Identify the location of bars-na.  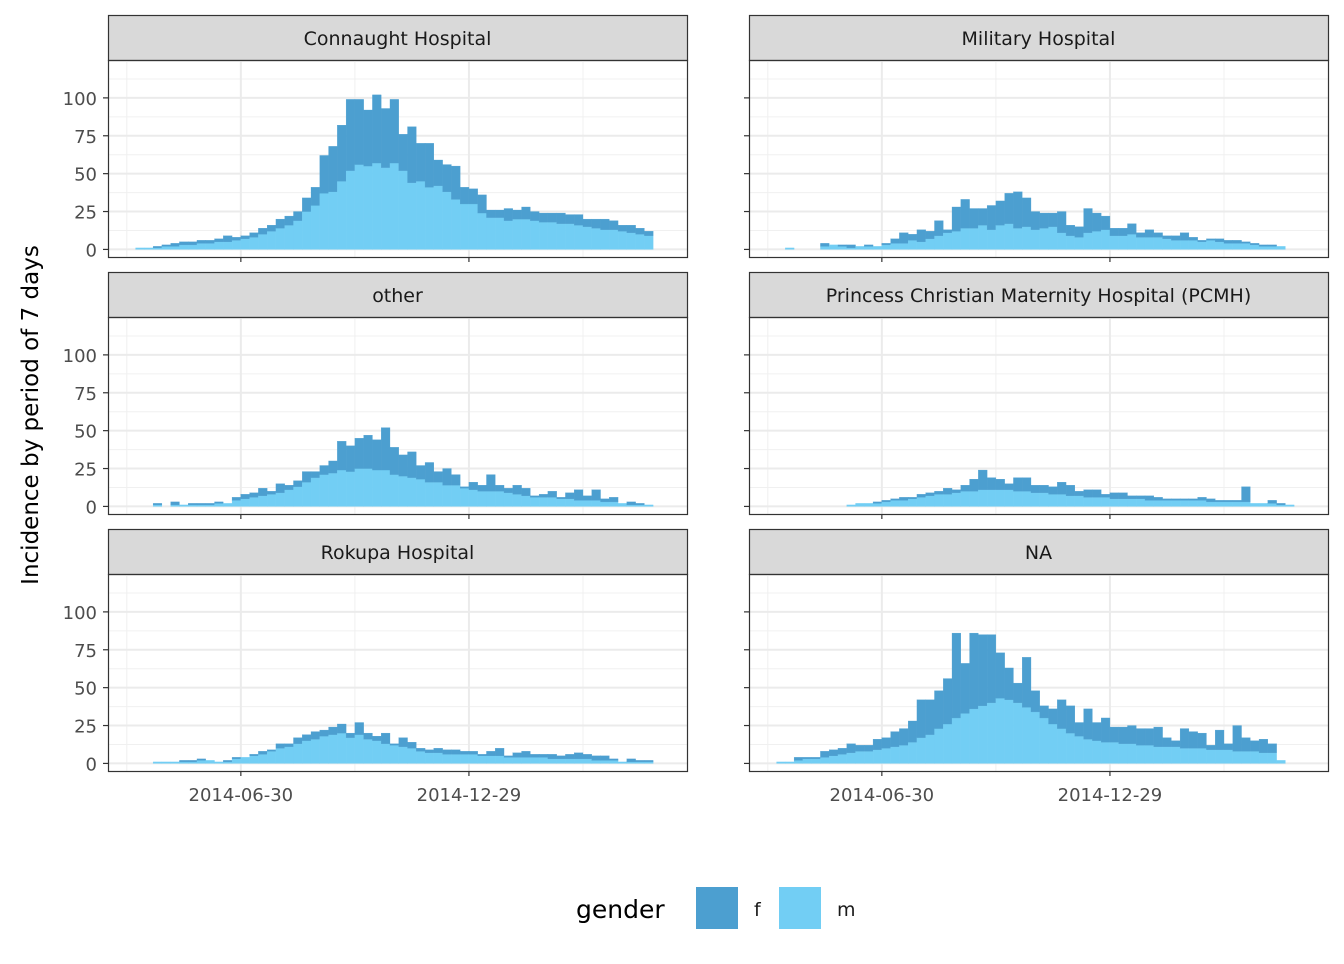
(1031, 698).